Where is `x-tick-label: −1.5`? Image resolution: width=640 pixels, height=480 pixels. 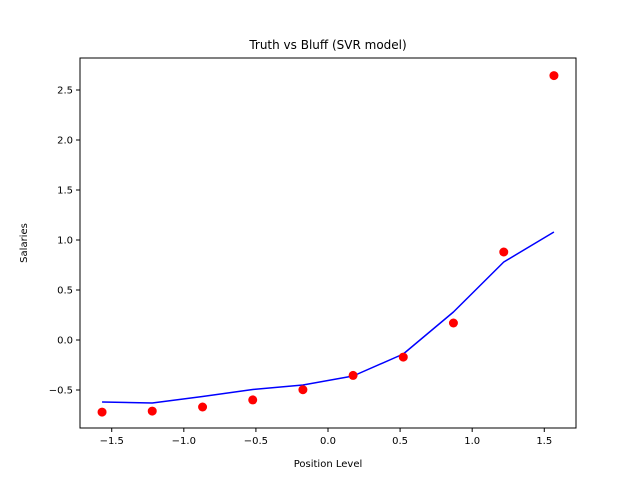
x-tick-label: −1.5 is located at coordinates (112, 441).